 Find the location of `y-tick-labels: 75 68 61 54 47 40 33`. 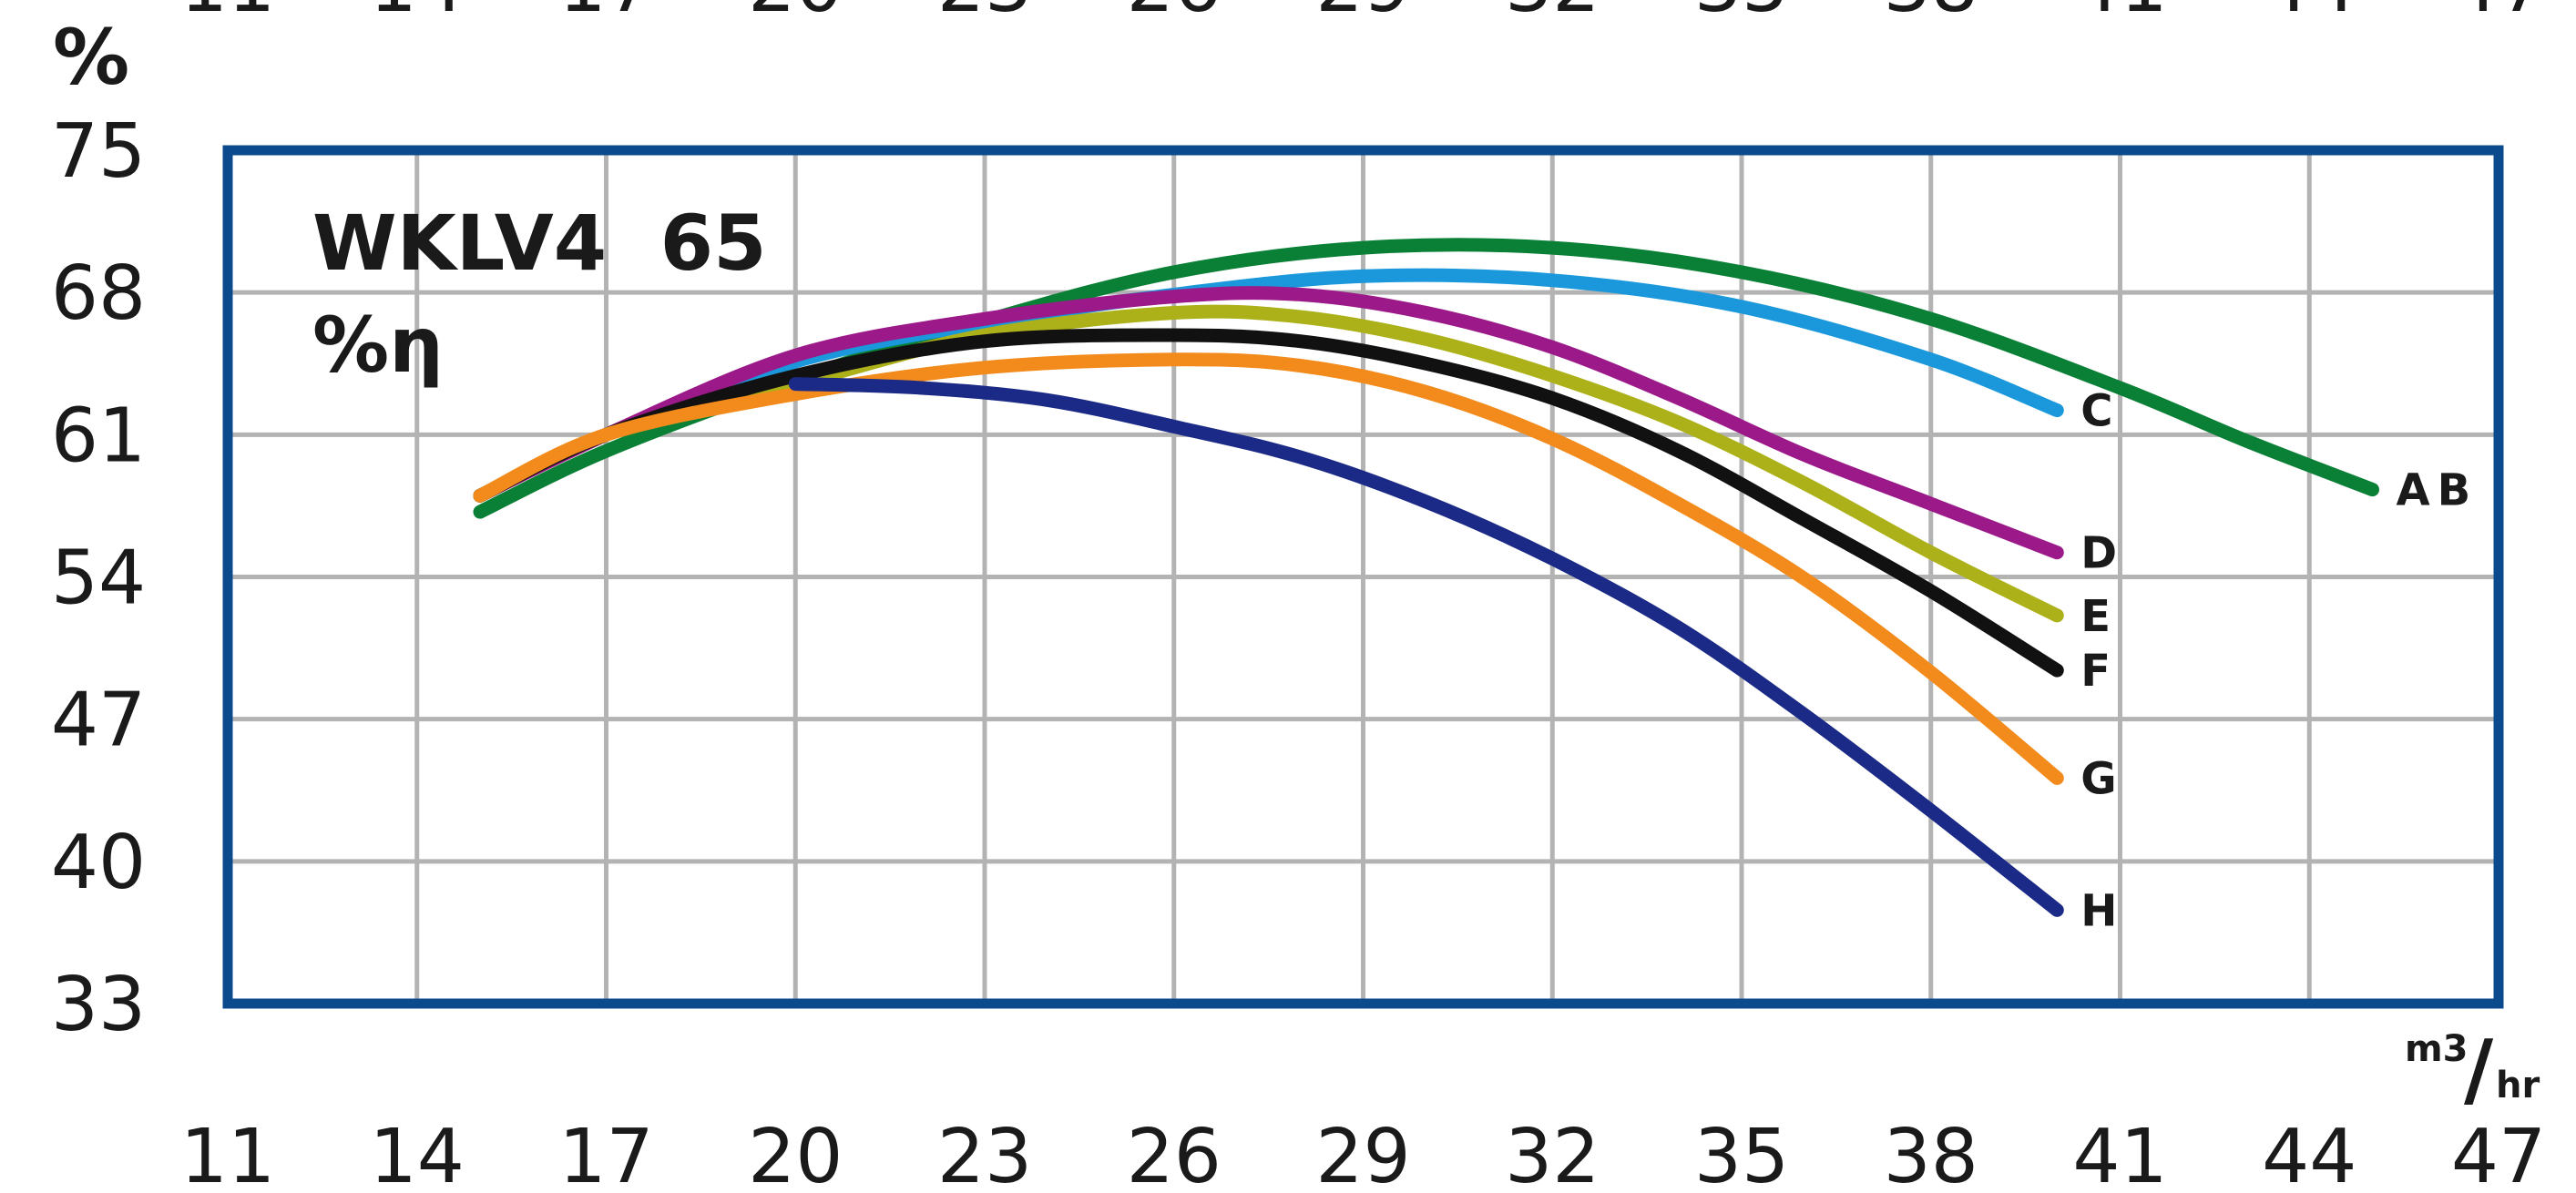

y-tick-labels: 75 68 61 54 47 40 33 is located at coordinates (98, 578).